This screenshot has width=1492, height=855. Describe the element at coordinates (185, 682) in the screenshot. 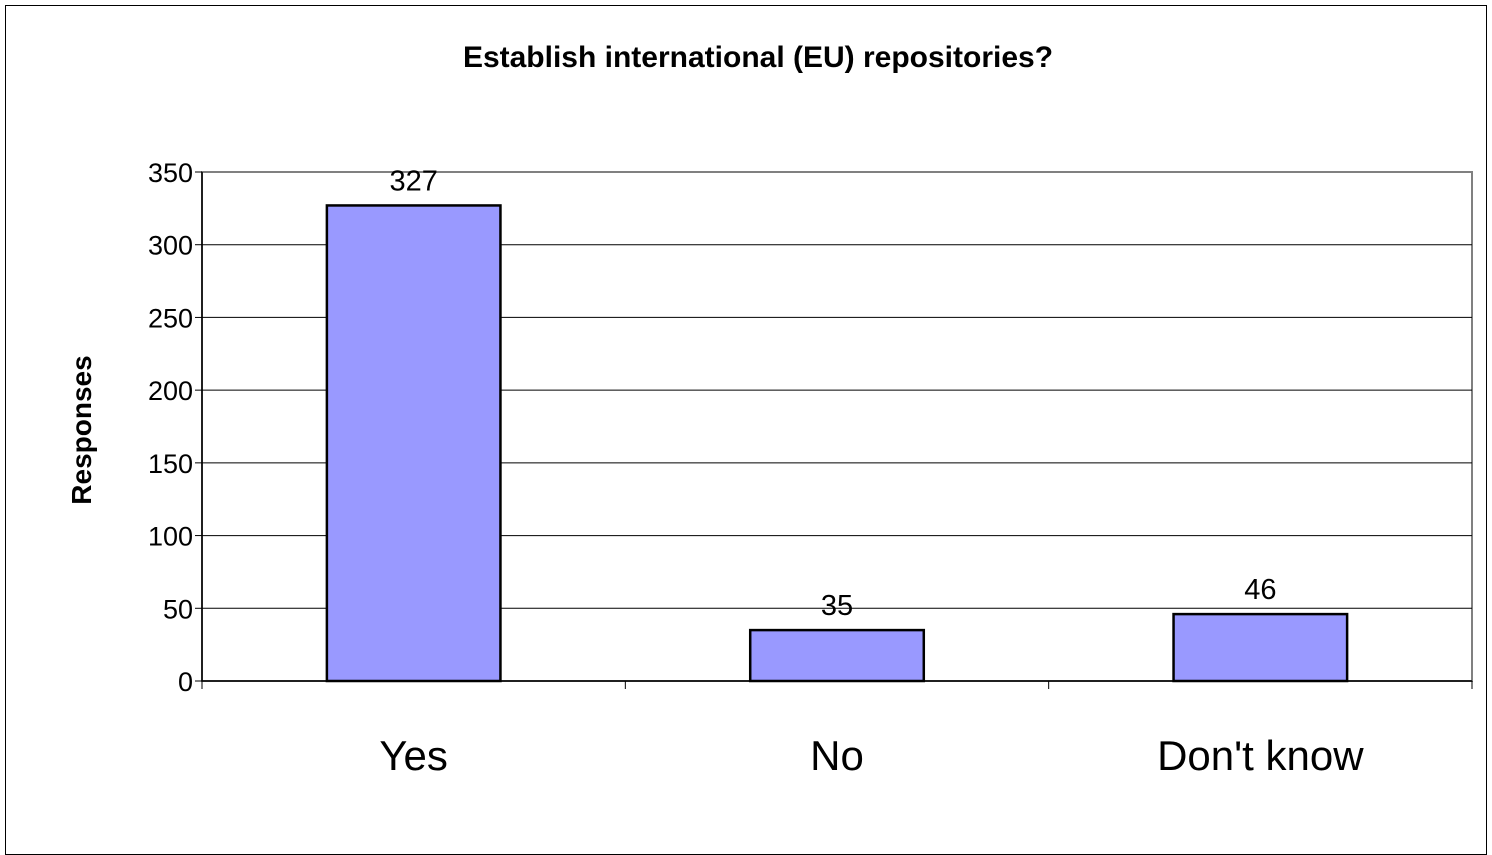

I see `y-tick-label: 0` at that location.